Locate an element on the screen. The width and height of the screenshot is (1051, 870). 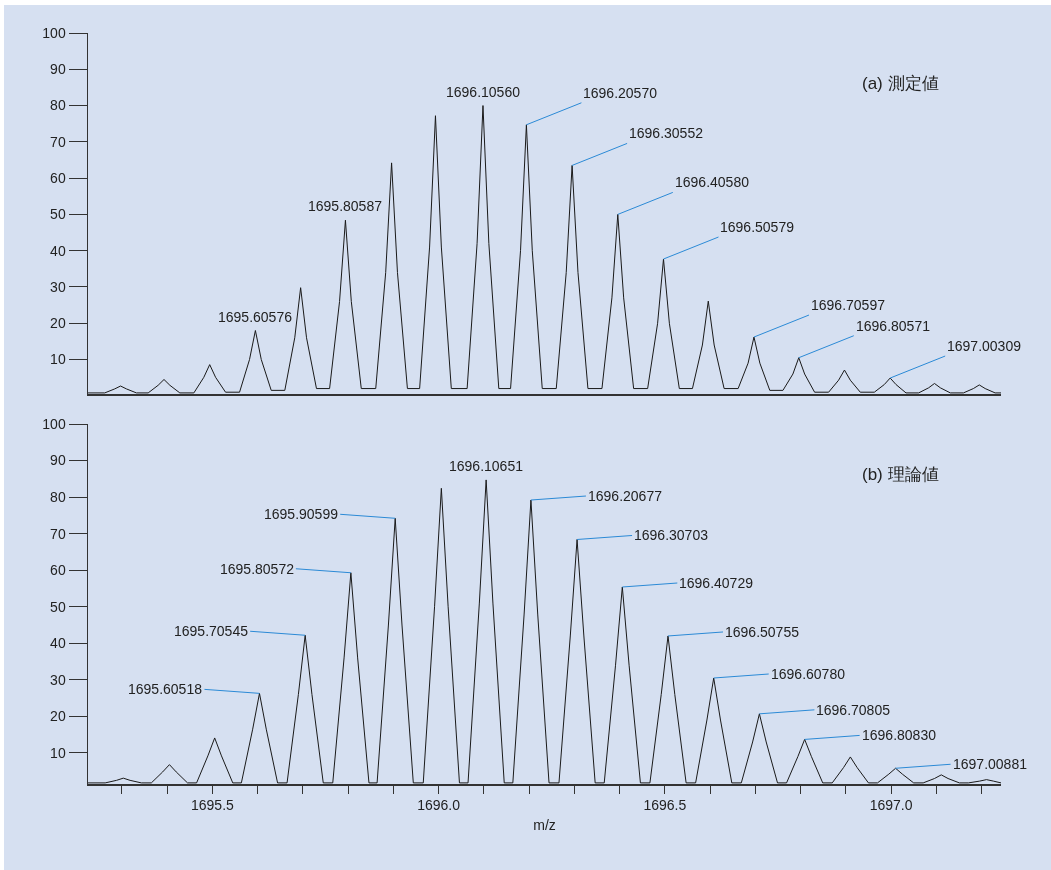
annotation: 1695.90599 is located at coordinates (301, 514).